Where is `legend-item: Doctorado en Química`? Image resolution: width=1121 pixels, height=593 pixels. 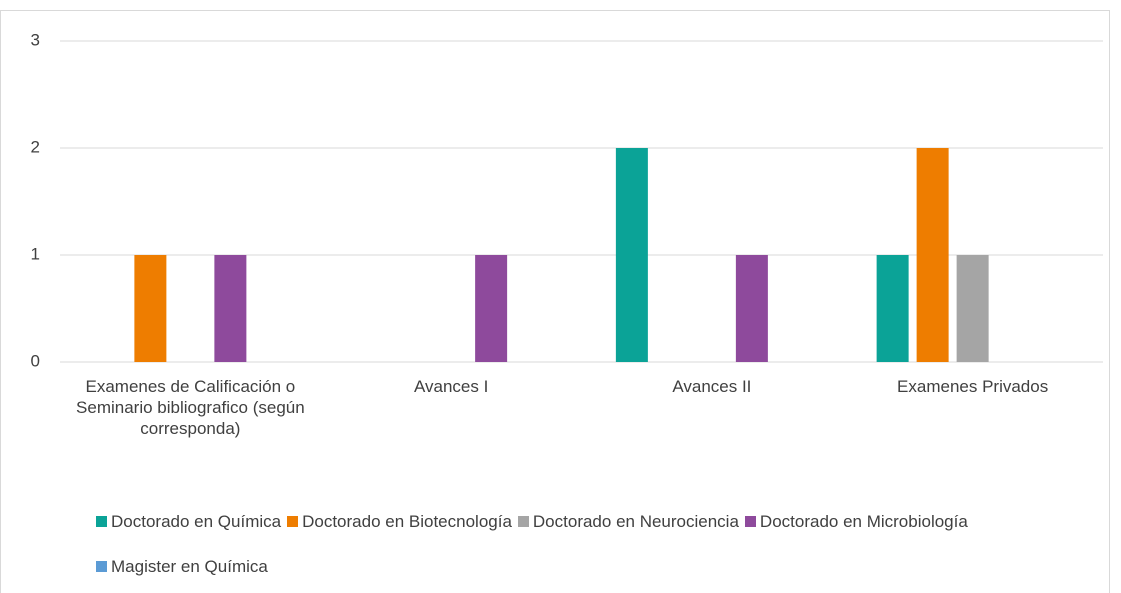
legend-item: Doctorado en Química is located at coordinates (188, 521).